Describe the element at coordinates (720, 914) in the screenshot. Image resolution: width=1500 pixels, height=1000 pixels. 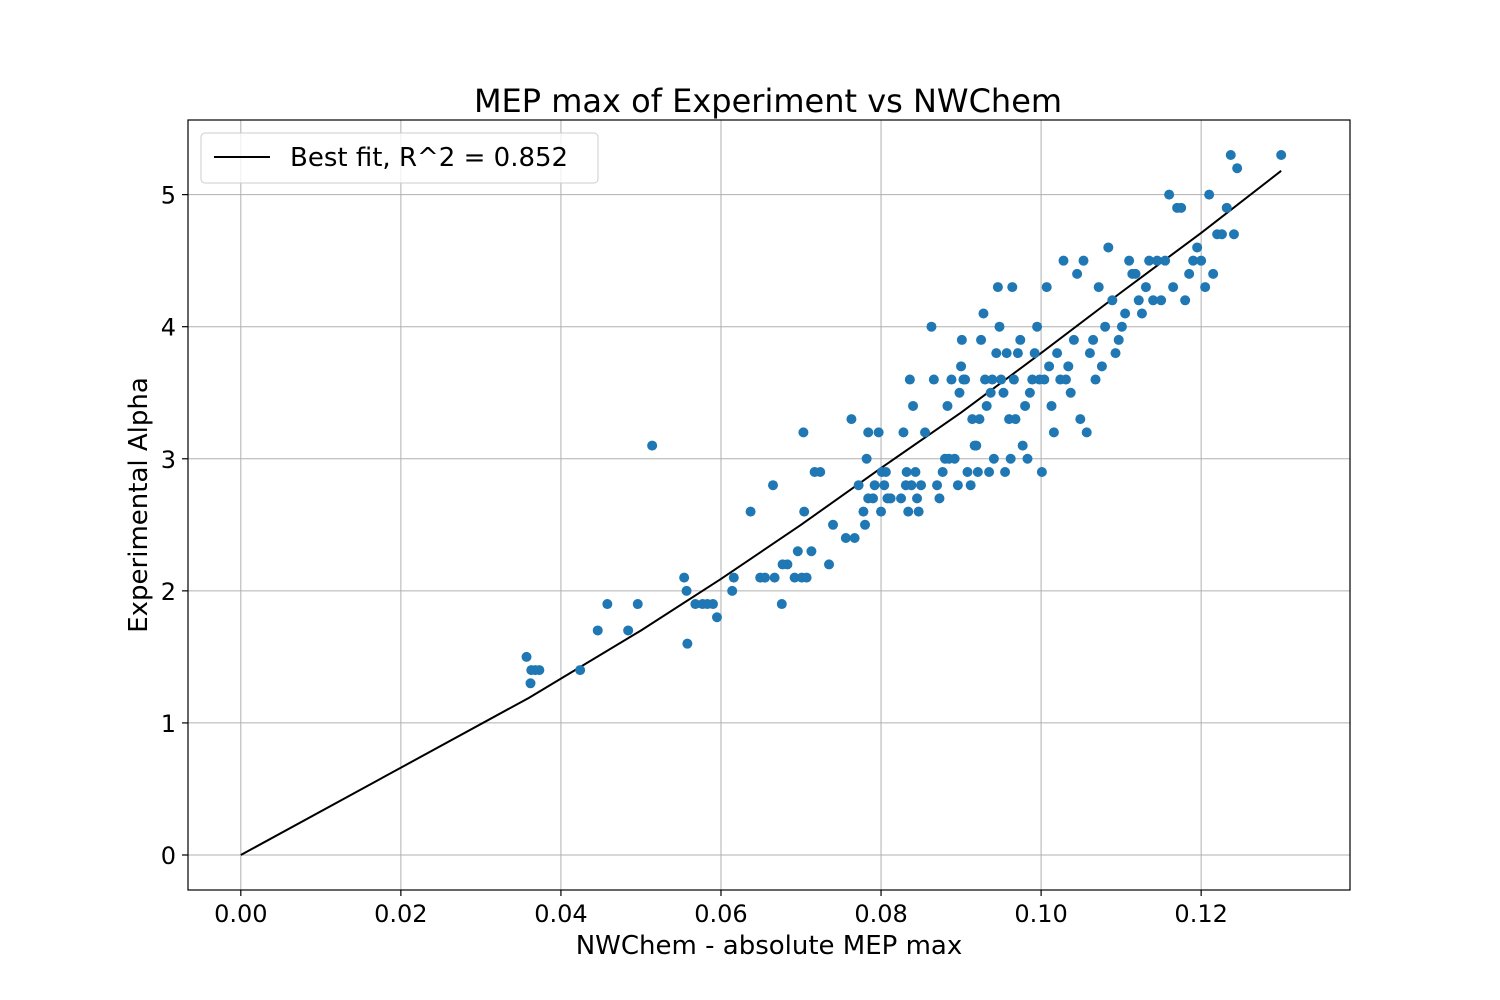
I see `x-tick-label: 0.06` at that location.